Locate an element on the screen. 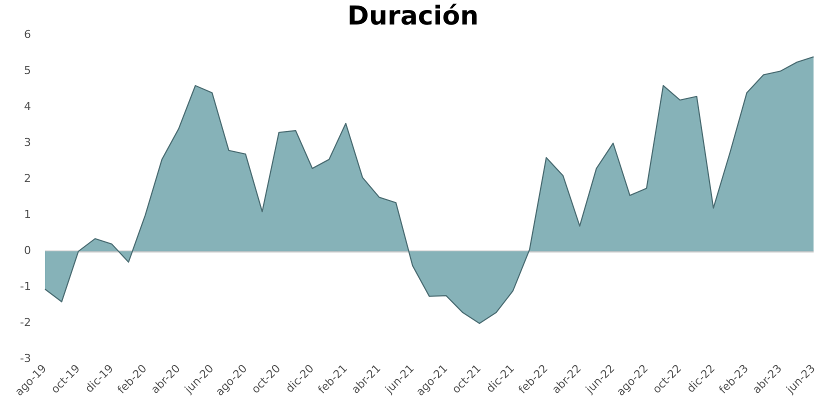 The width and height of the screenshot is (826, 402). y-tick-label: 0 is located at coordinates (27, 251).